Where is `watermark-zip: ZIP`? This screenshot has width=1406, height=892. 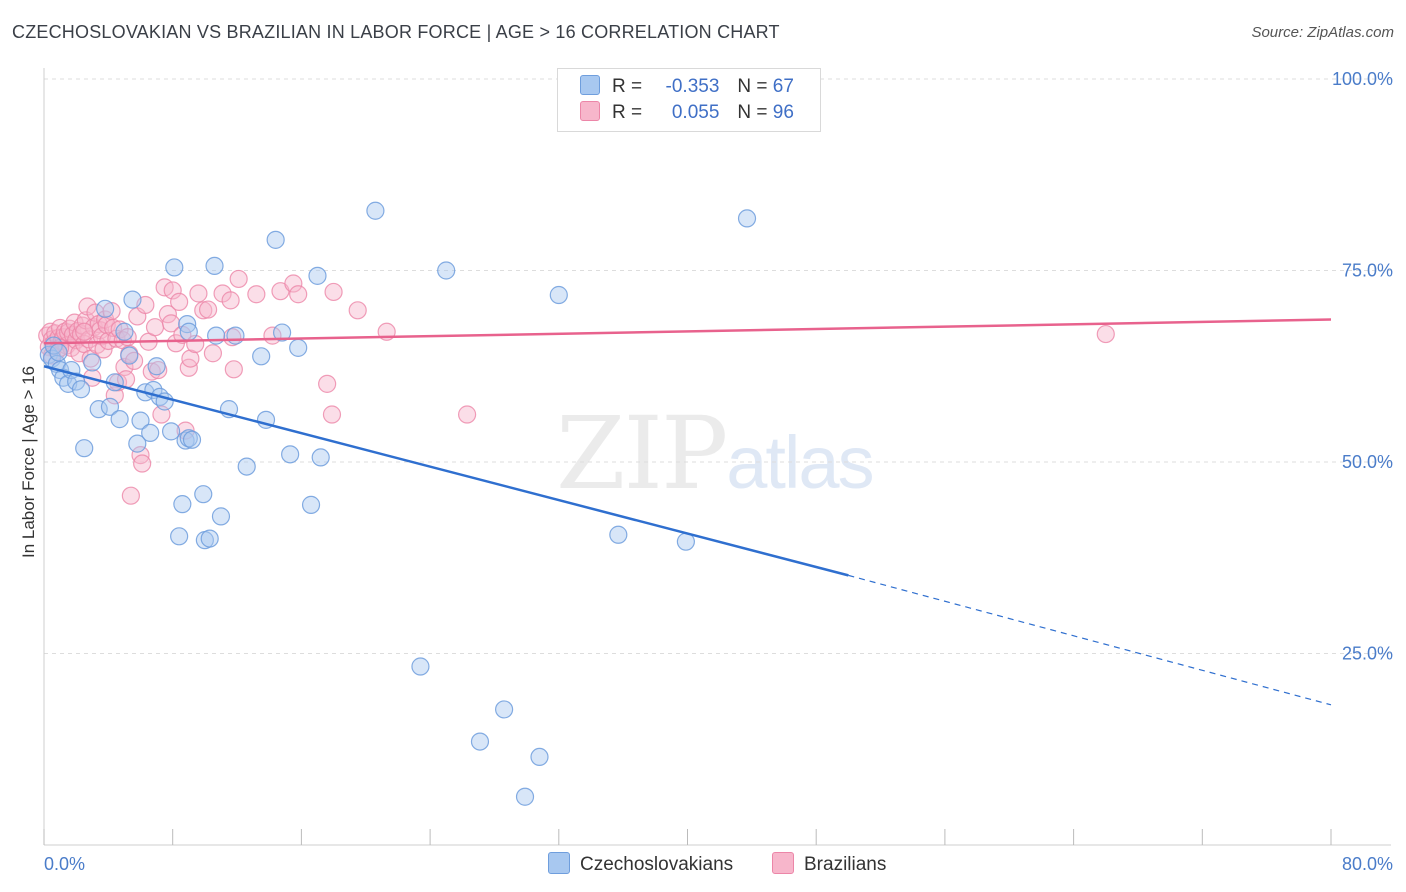
watermark-zip: ZIP is located at coordinates (642, 453).